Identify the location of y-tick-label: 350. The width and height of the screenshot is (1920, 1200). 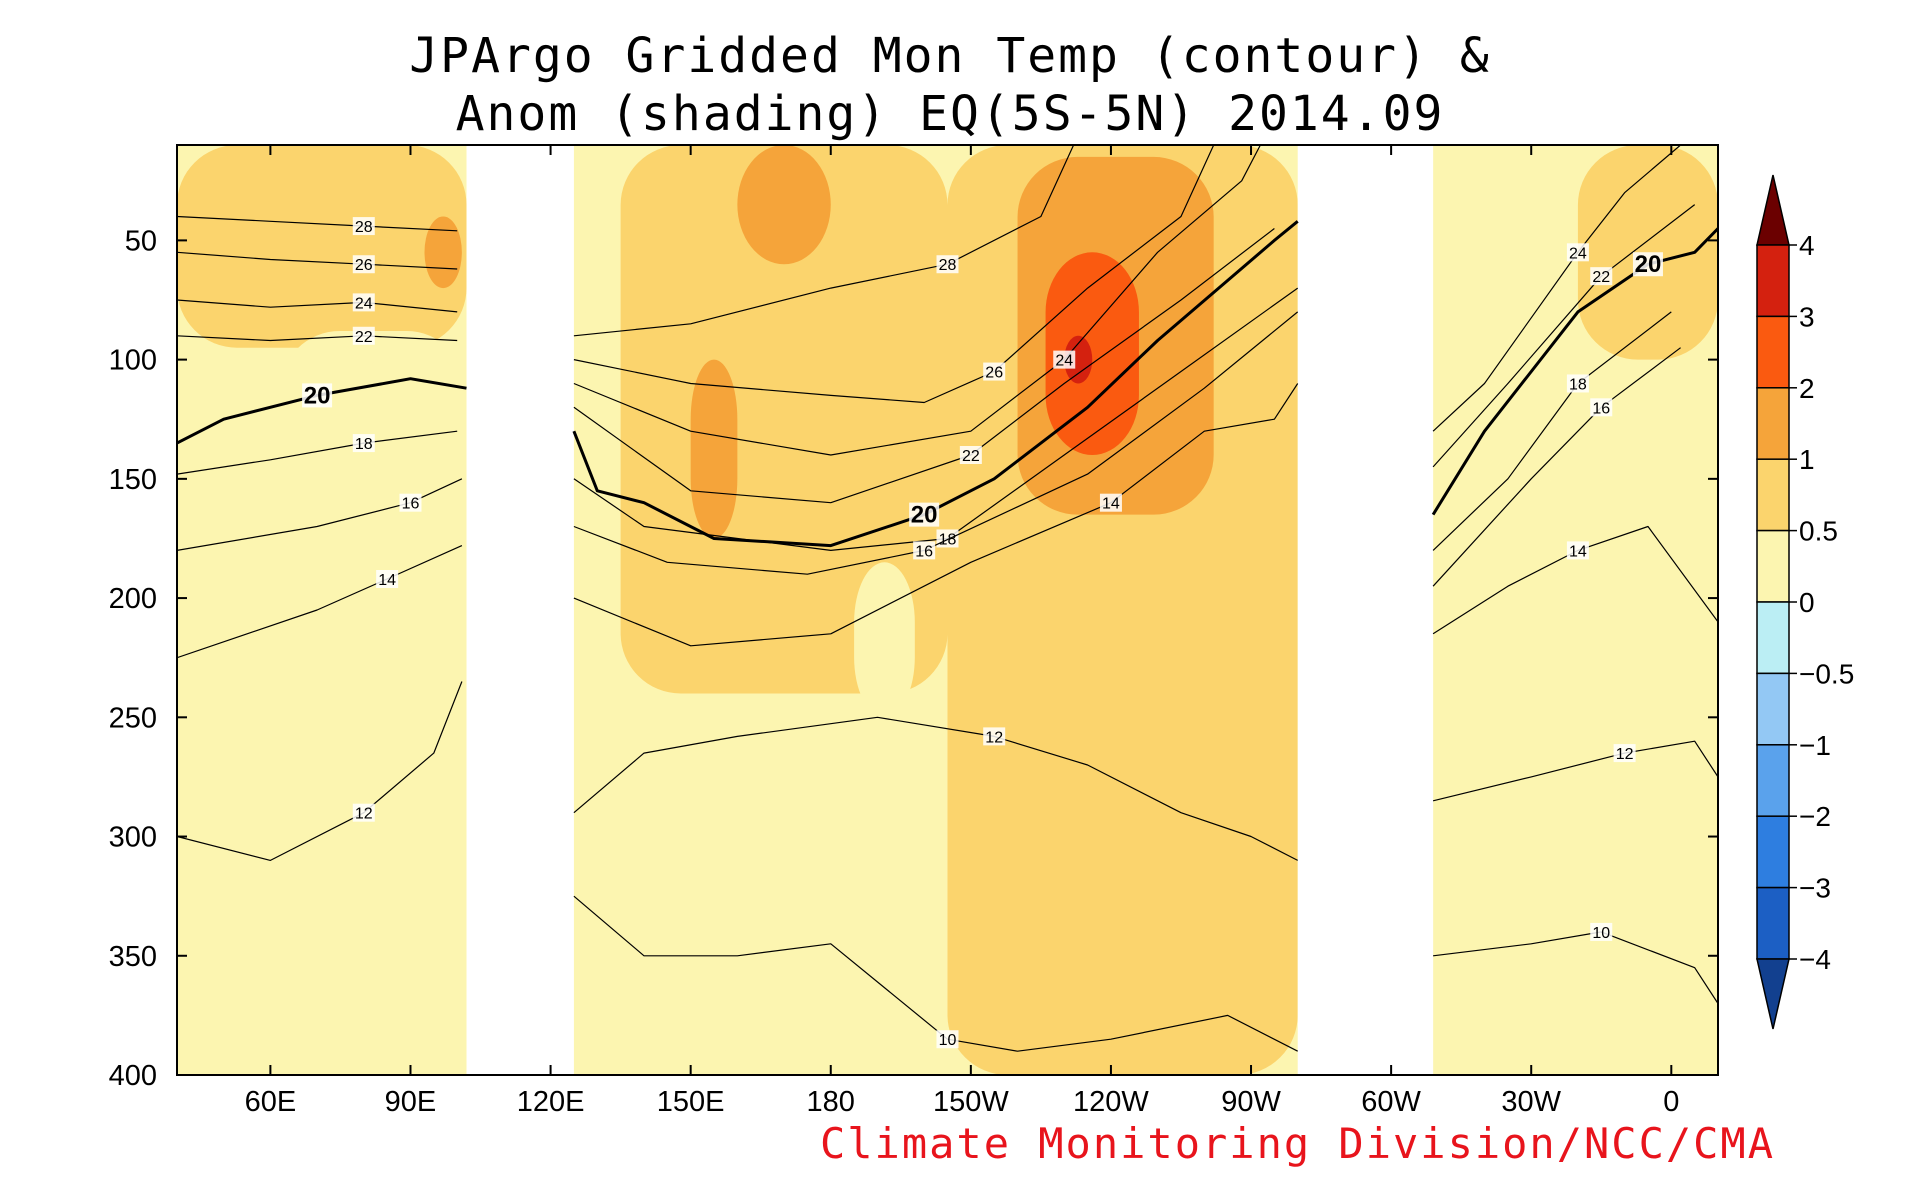
(133, 957).